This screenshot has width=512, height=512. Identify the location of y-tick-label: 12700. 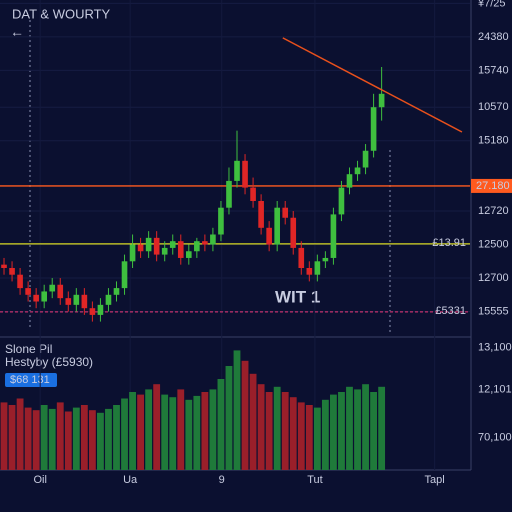
(493, 278).